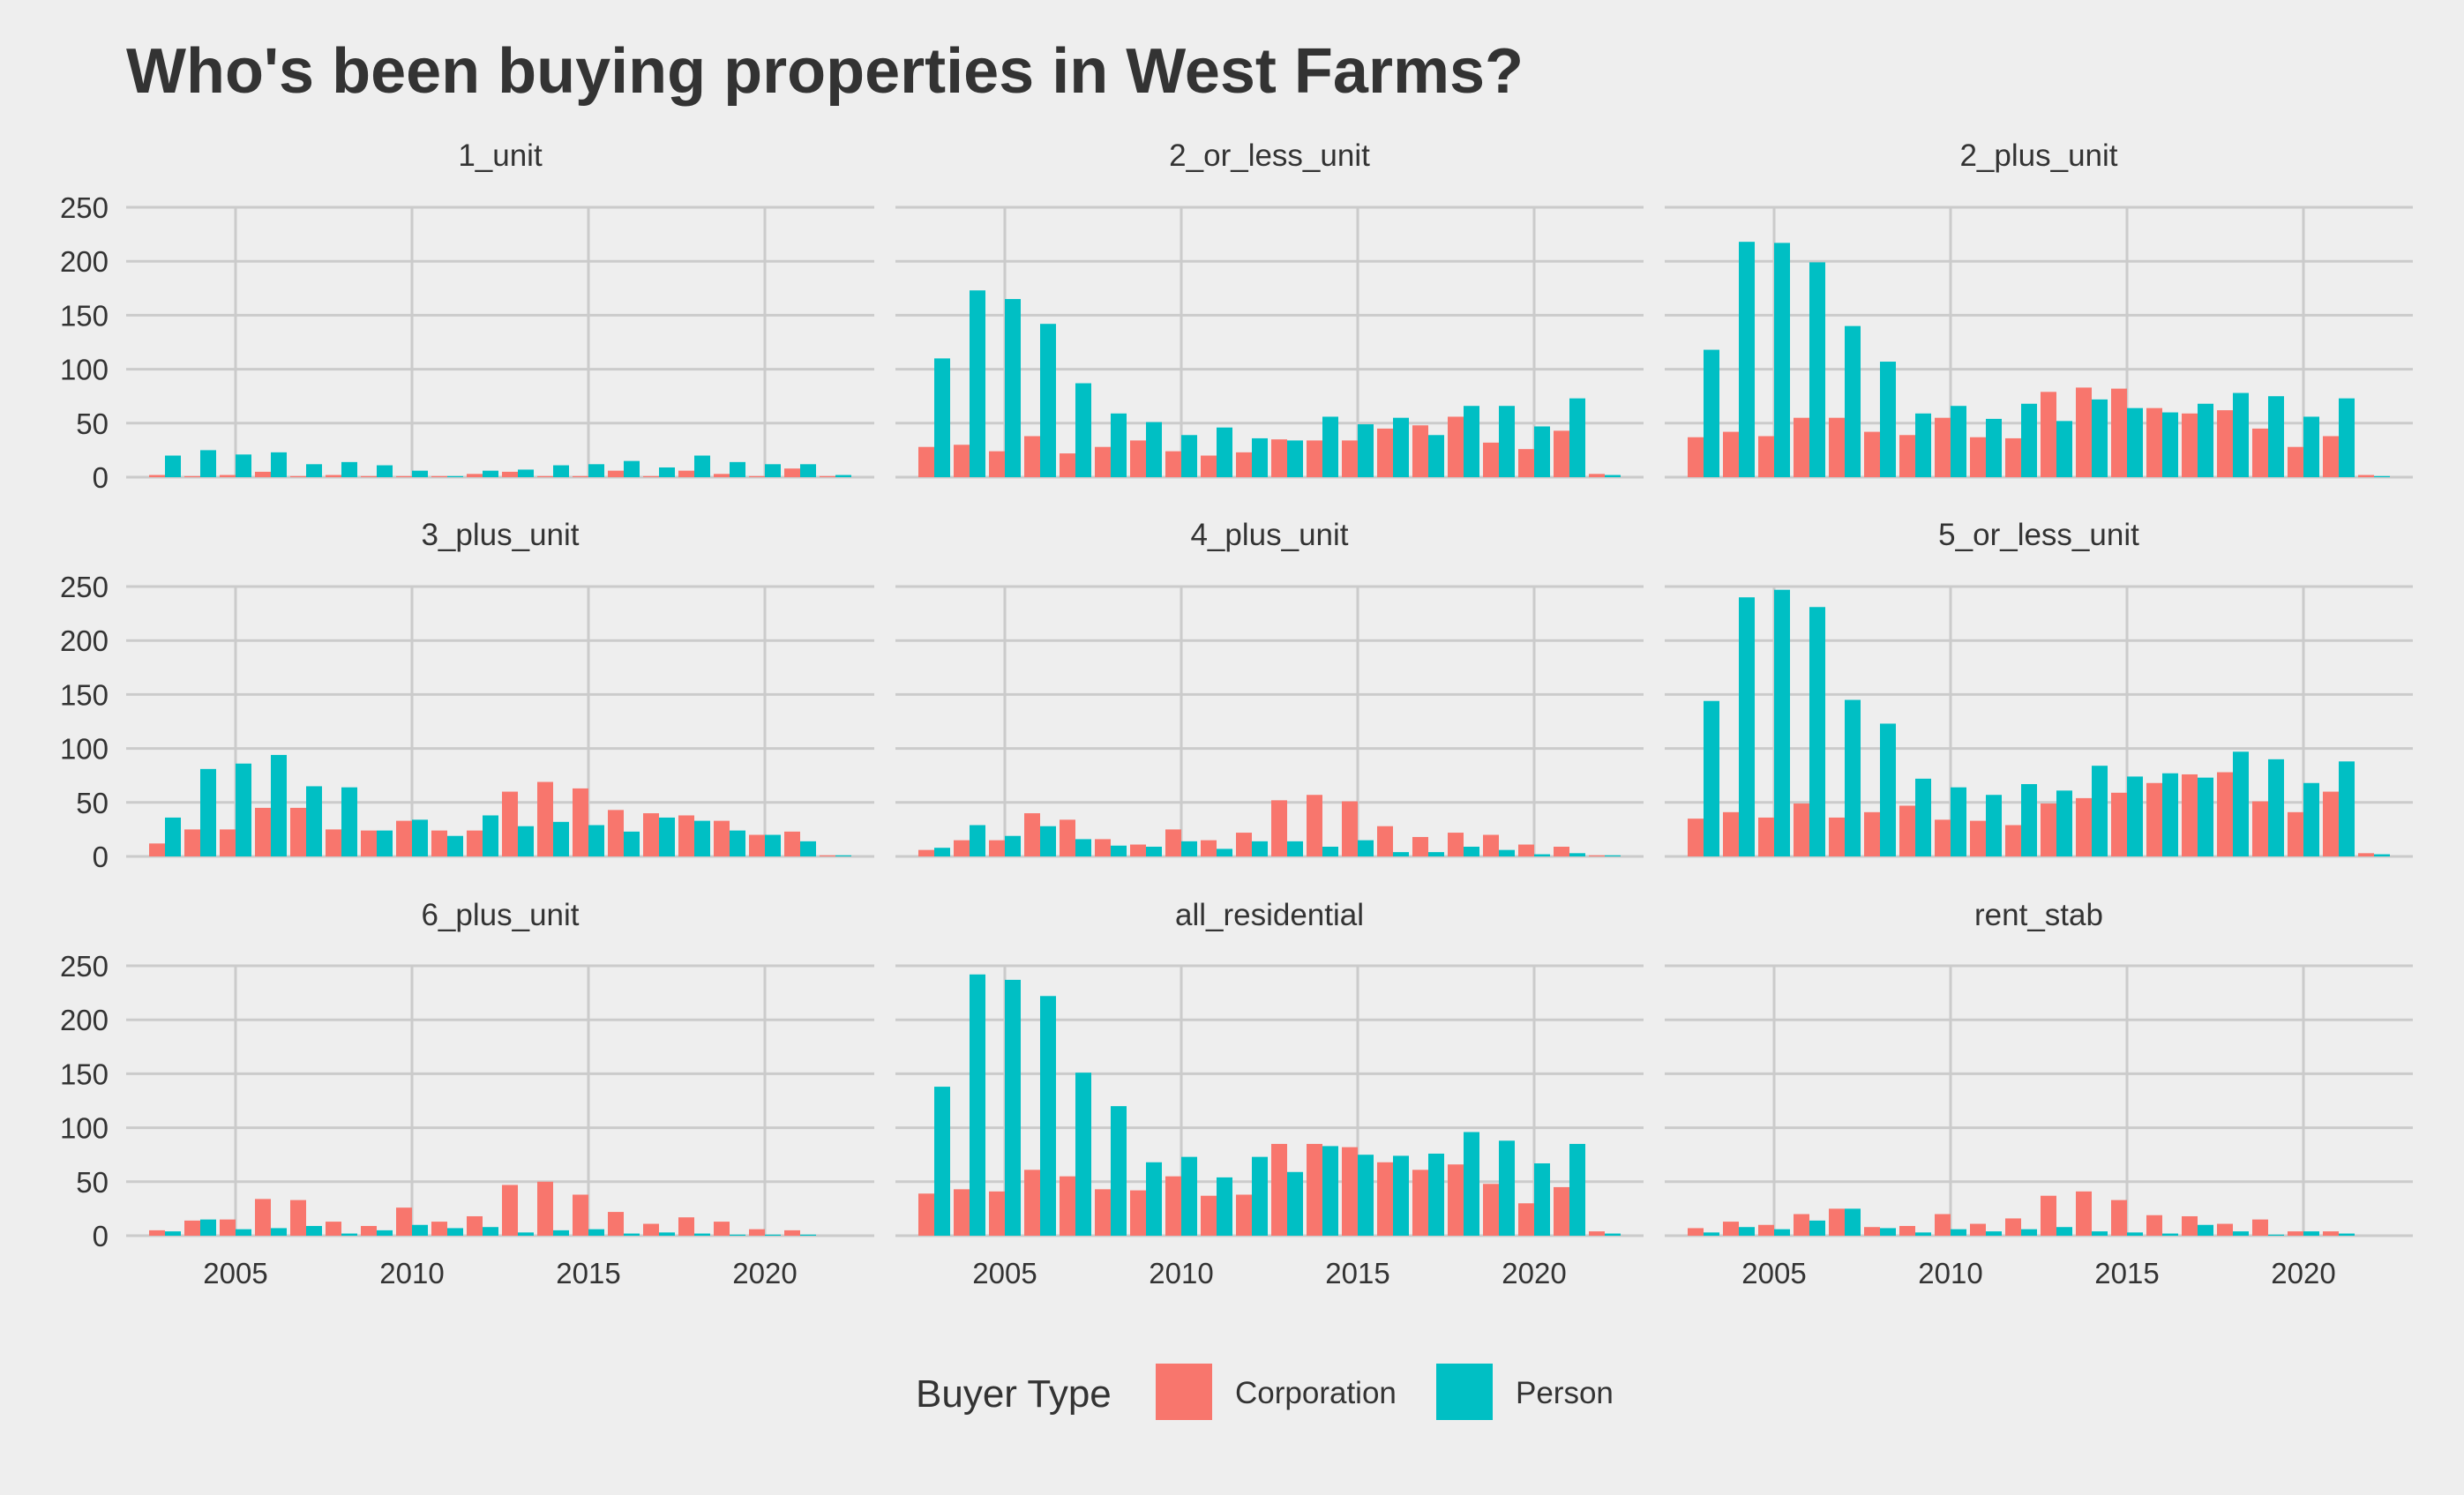 This screenshot has width=2464, height=1495. What do you see at coordinates (92, 803) in the screenshot?
I see `y-tick-label: 50` at bounding box center [92, 803].